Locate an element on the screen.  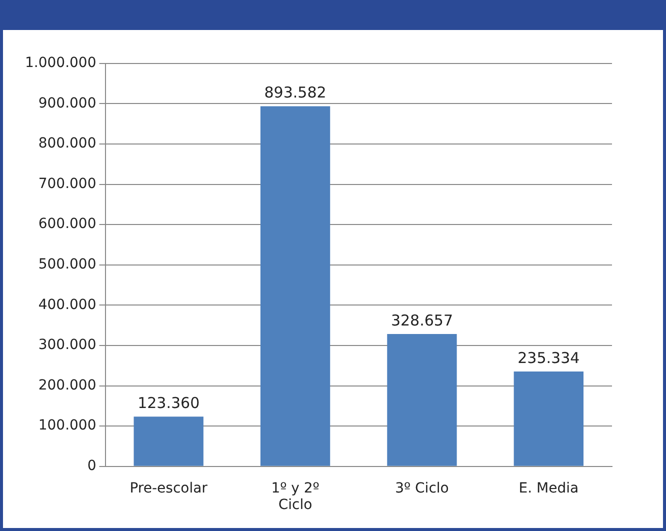
y-tick-label: 600.000 is located at coordinates (67, 224).